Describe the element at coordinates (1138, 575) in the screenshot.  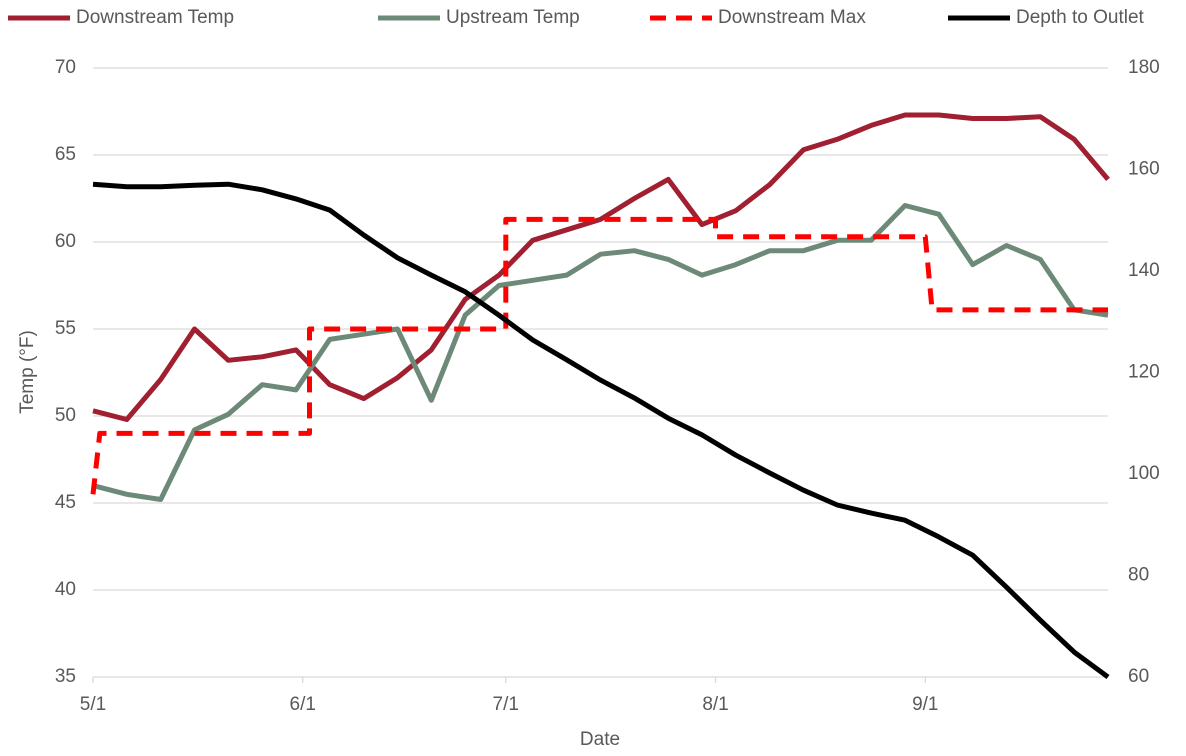
I see `y2-tick-label: 80` at that location.